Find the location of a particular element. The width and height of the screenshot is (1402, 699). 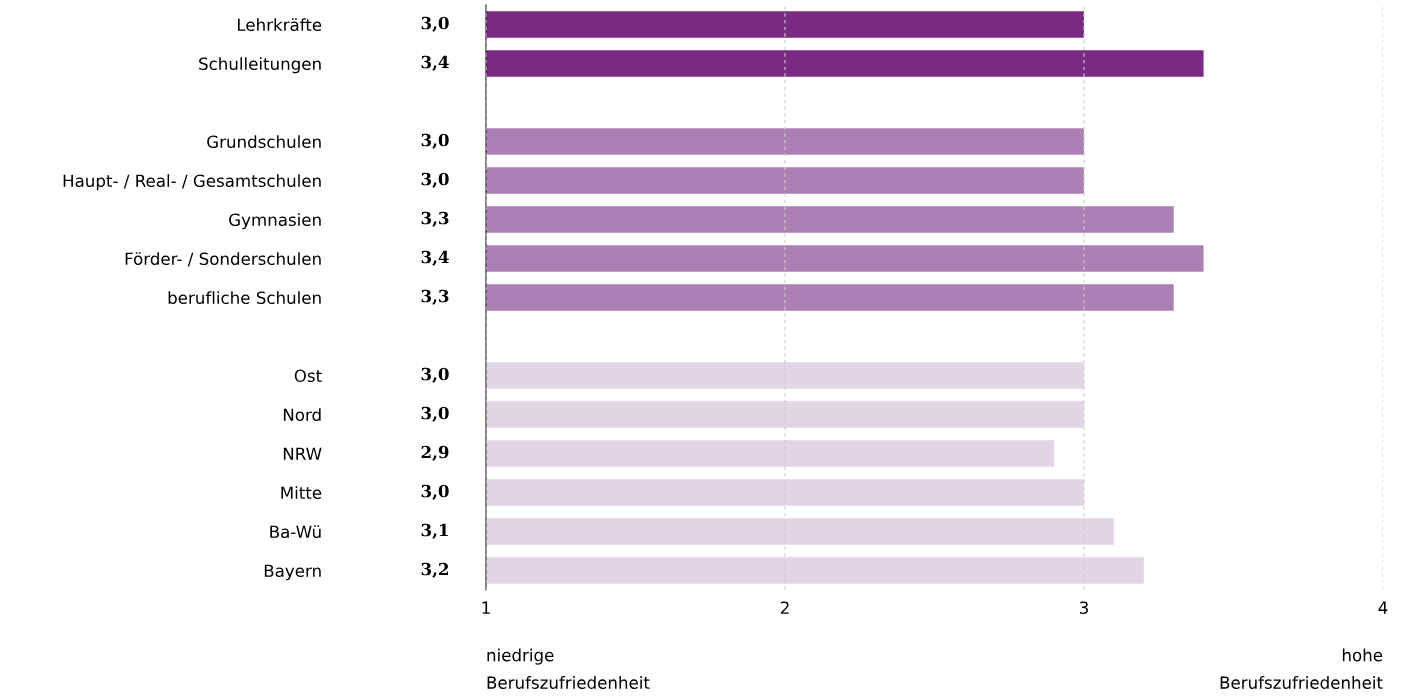

y-tick-label: Haupt- / Real- / Gesamtschulen is located at coordinates (192, 182).